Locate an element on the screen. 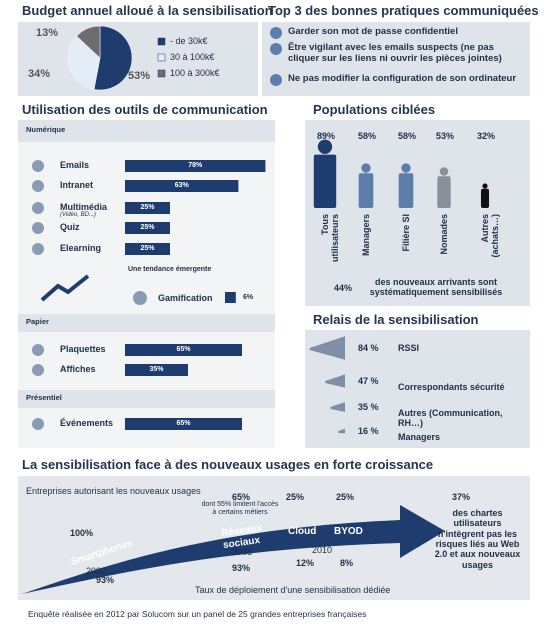 The width and height of the screenshot is (544, 630). trend-arrow is located at coordinates (233, 549).